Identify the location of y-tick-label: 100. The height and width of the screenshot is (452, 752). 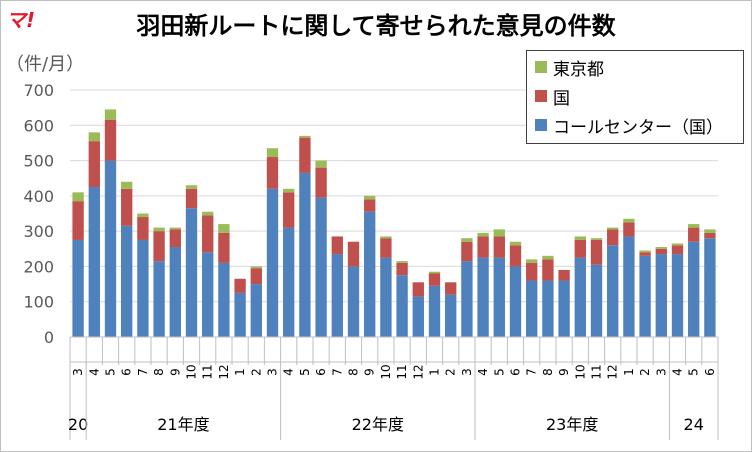
(38, 302).